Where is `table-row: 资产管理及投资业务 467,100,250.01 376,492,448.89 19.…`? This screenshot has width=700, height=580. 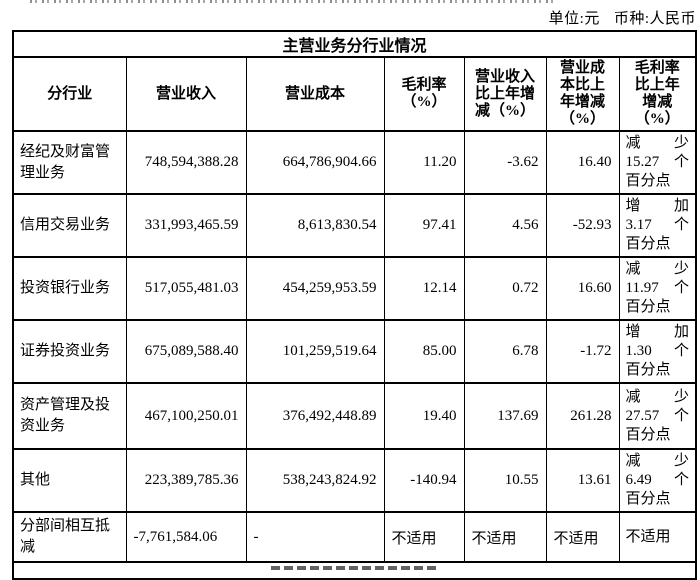 table-row: 资产管理及投资业务 467,100,250.01 376,492,448.89 19.… is located at coordinates (354, 416).